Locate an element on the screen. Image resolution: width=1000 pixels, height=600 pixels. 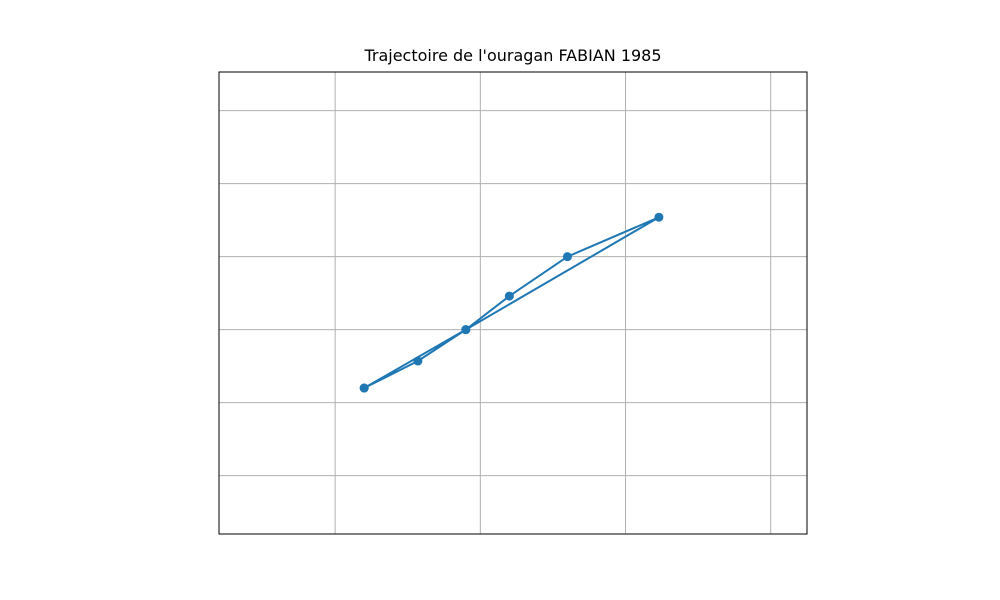
series-layer is located at coordinates (511, 302).